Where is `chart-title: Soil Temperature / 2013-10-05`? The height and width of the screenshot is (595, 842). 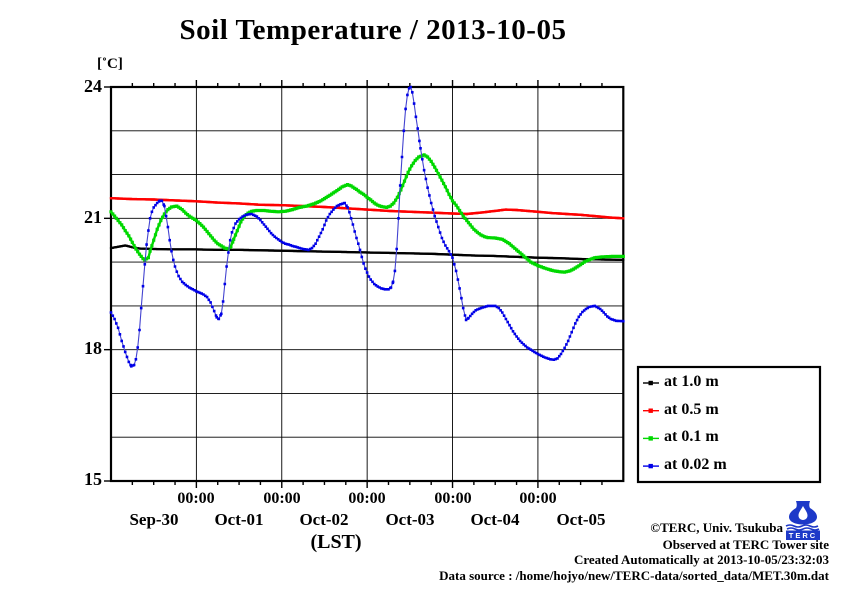
chart-title: Soil Temperature / 2013-10-05 is located at coordinates (373, 30).